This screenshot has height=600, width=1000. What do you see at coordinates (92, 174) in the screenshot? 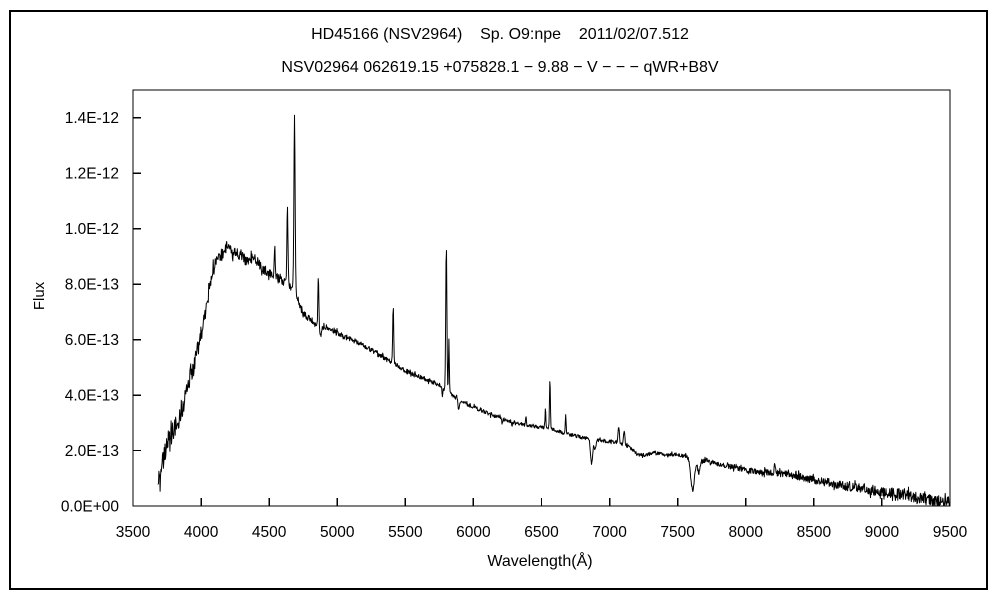
I see `y-tick-label: 1.2E-12` at bounding box center [92, 174].